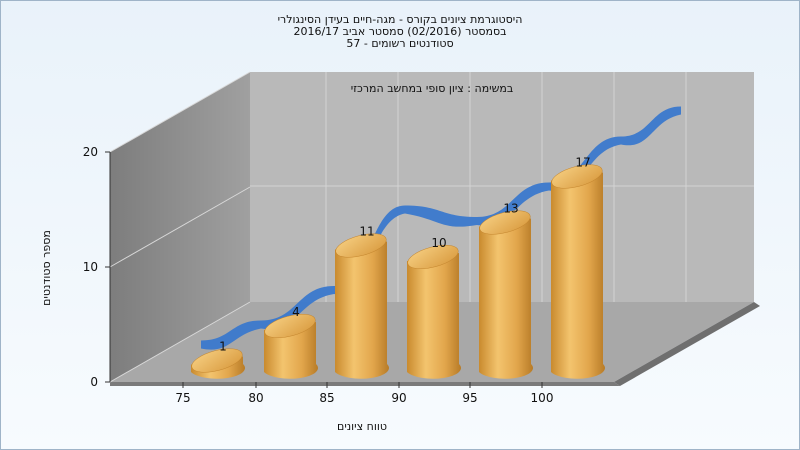  What do you see at coordinates (542, 398) in the screenshot?
I see `x-tick-label: 100` at bounding box center [542, 398].